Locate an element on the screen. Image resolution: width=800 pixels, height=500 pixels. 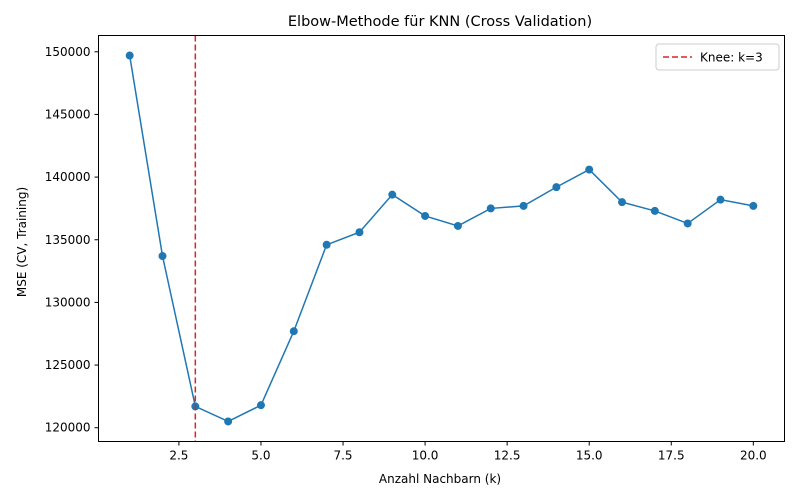
y-tick-label: 135000 is located at coordinates (68, 240).